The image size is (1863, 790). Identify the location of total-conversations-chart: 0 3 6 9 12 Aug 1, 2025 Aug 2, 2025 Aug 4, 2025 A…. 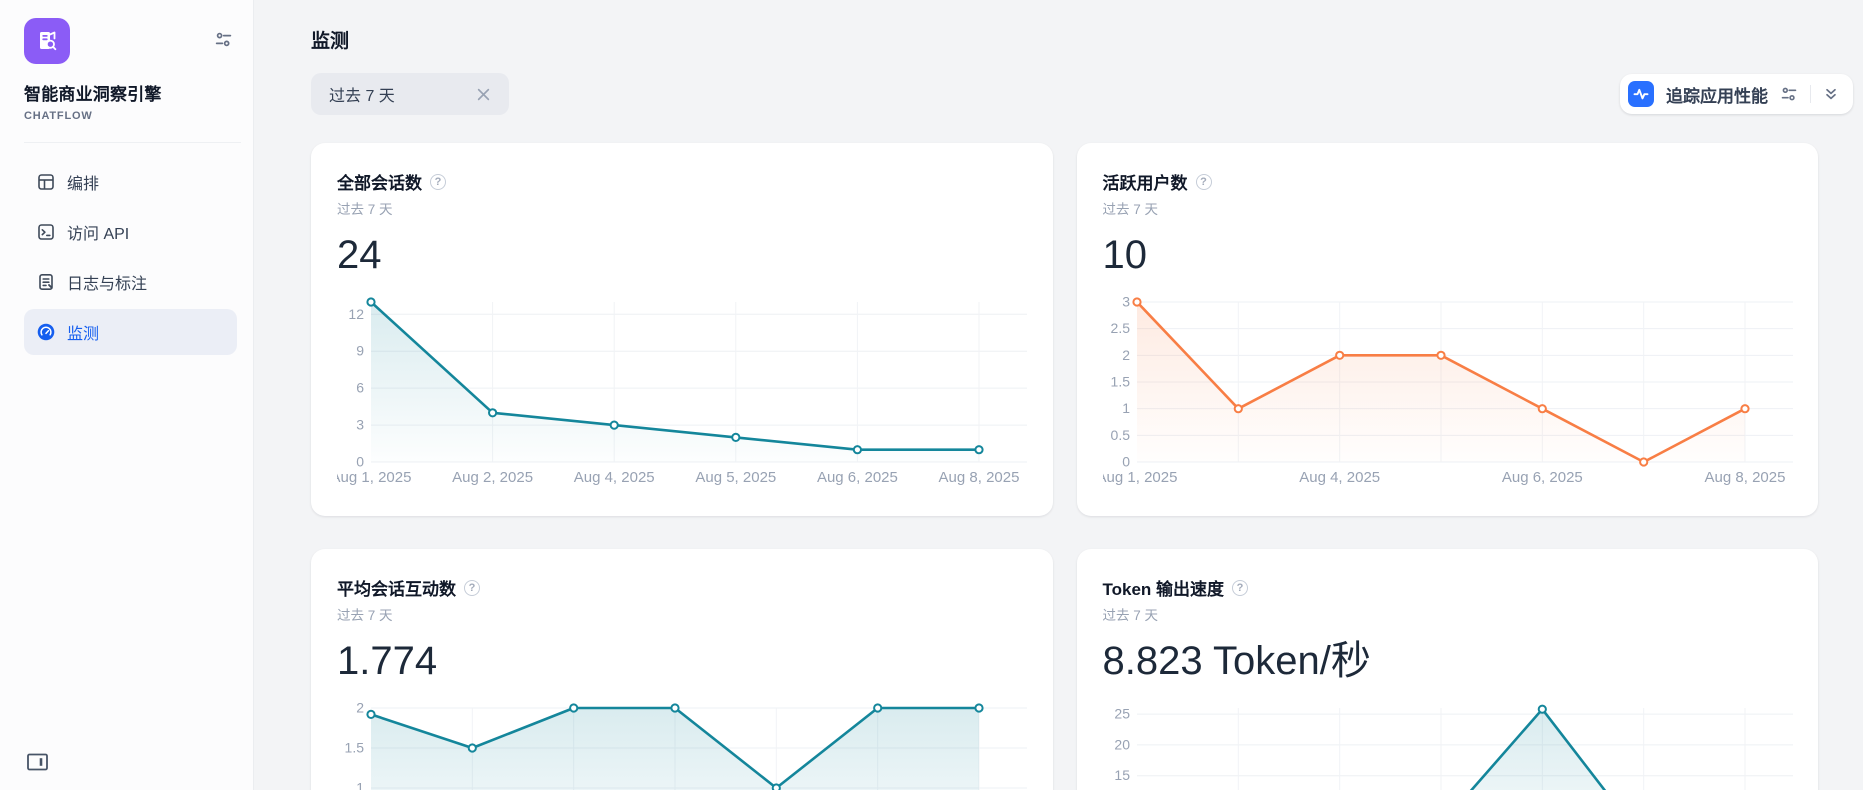
(682, 391).